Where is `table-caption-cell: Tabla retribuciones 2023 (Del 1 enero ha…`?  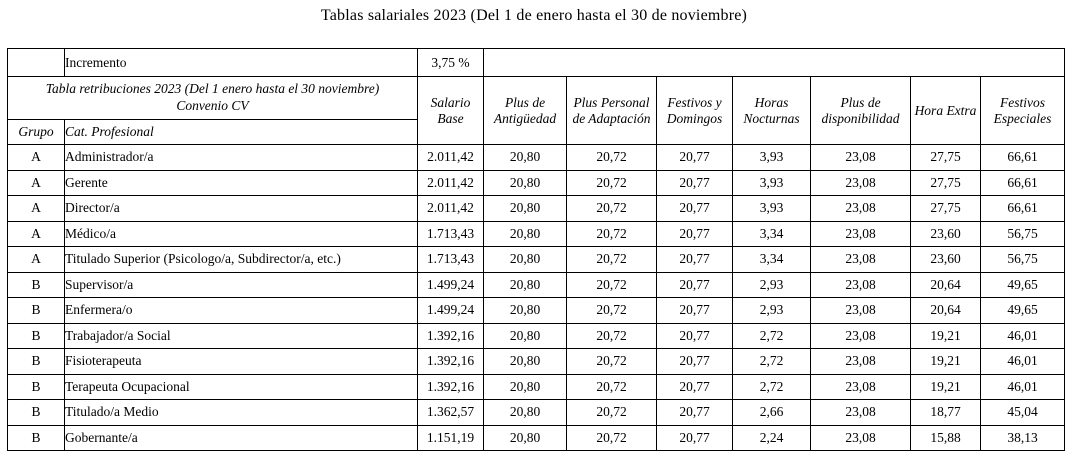
table-caption-cell: Tabla retribuciones 2023 (Del 1 enero ha… is located at coordinates (212, 98).